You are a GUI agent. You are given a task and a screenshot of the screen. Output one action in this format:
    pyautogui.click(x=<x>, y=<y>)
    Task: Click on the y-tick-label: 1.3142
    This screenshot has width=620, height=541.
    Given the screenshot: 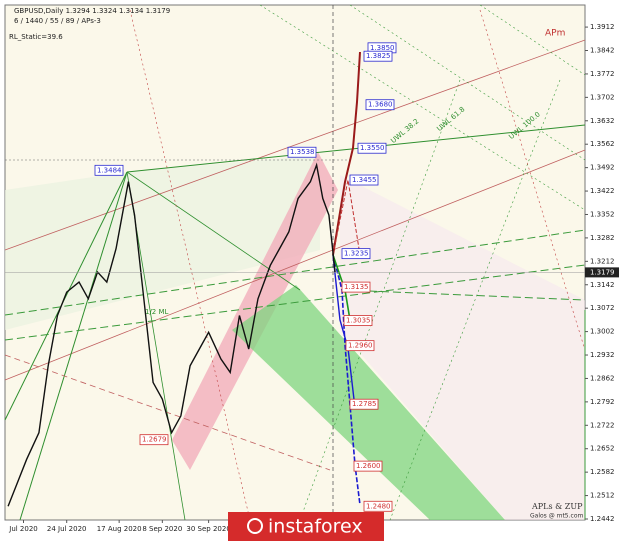 What is the action you would take?
    pyautogui.click(x=602, y=285)
    